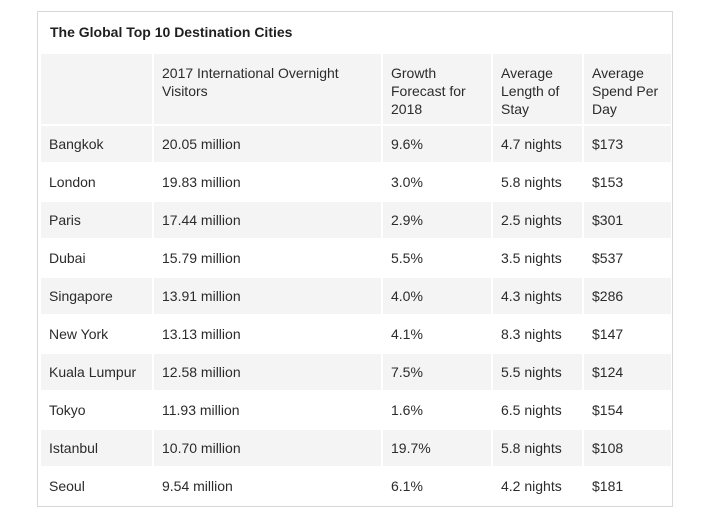 The width and height of the screenshot is (710, 517). Describe the element at coordinates (96, 89) in the screenshot. I see `header-city` at that location.